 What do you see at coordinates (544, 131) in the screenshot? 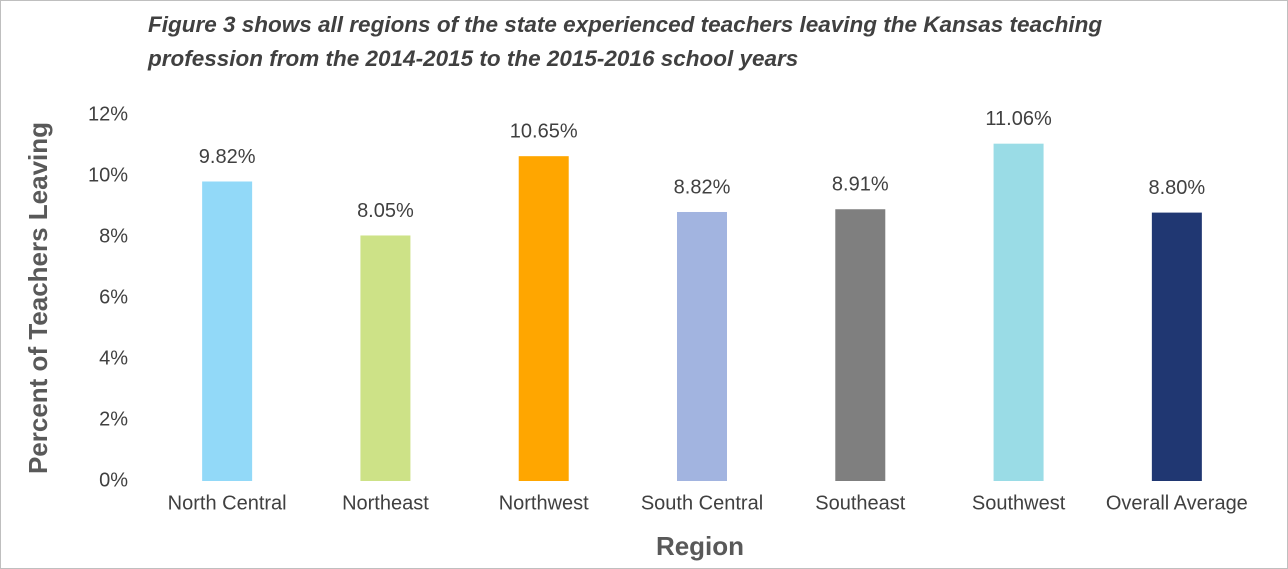
I see `value-label: 10.65%` at bounding box center [544, 131].